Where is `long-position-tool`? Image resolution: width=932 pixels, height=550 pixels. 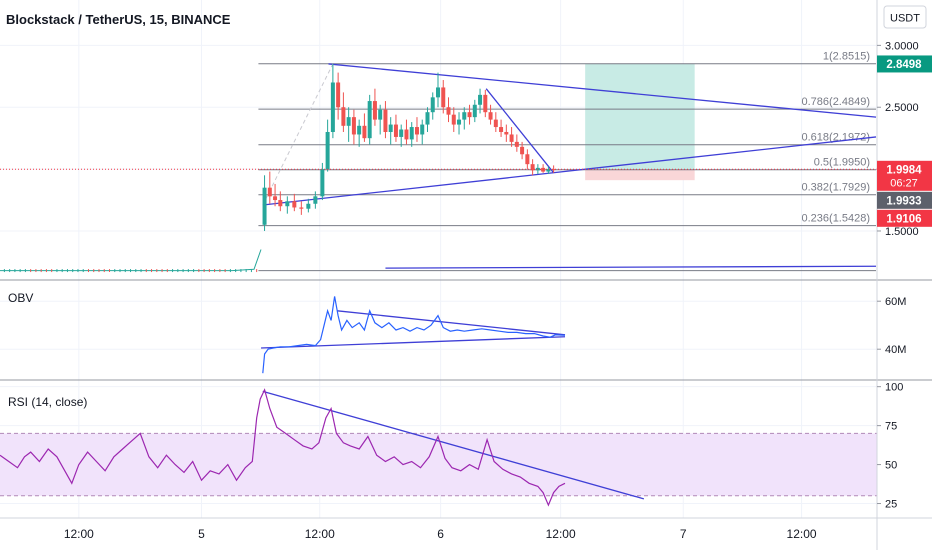
long-position-tool is located at coordinates (640, 122).